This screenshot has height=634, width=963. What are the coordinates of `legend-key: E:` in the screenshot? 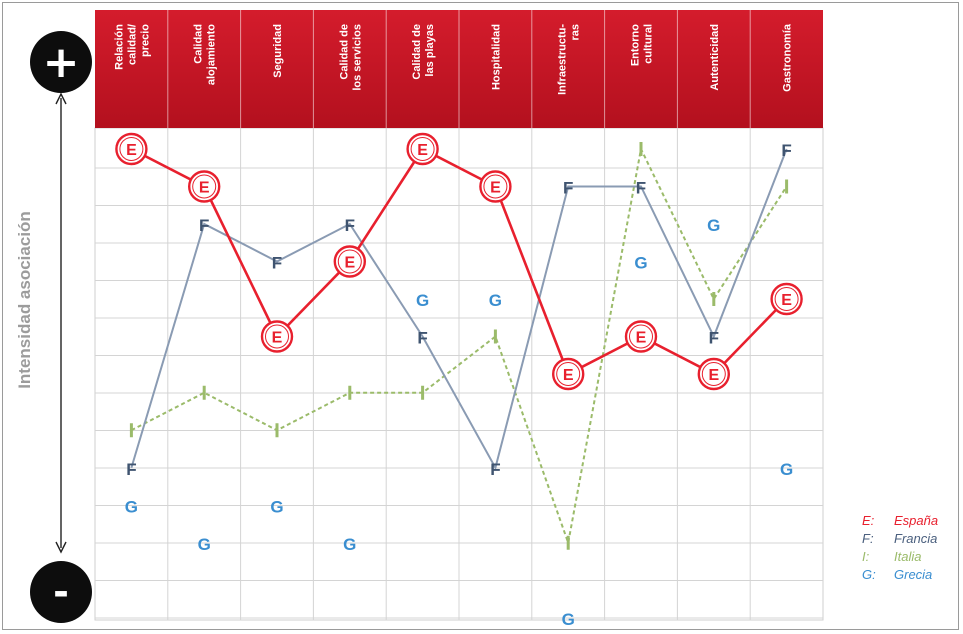 It's located at (868, 520).